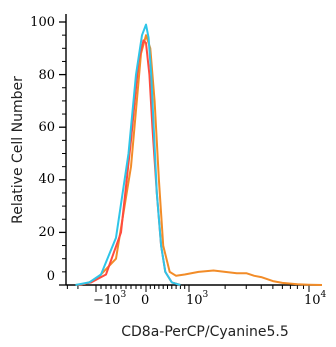 The image size is (336, 347). What do you see at coordinates (315, 299) in the screenshot?
I see `x-tick-label-10000: 10⁴` at bounding box center [315, 299].